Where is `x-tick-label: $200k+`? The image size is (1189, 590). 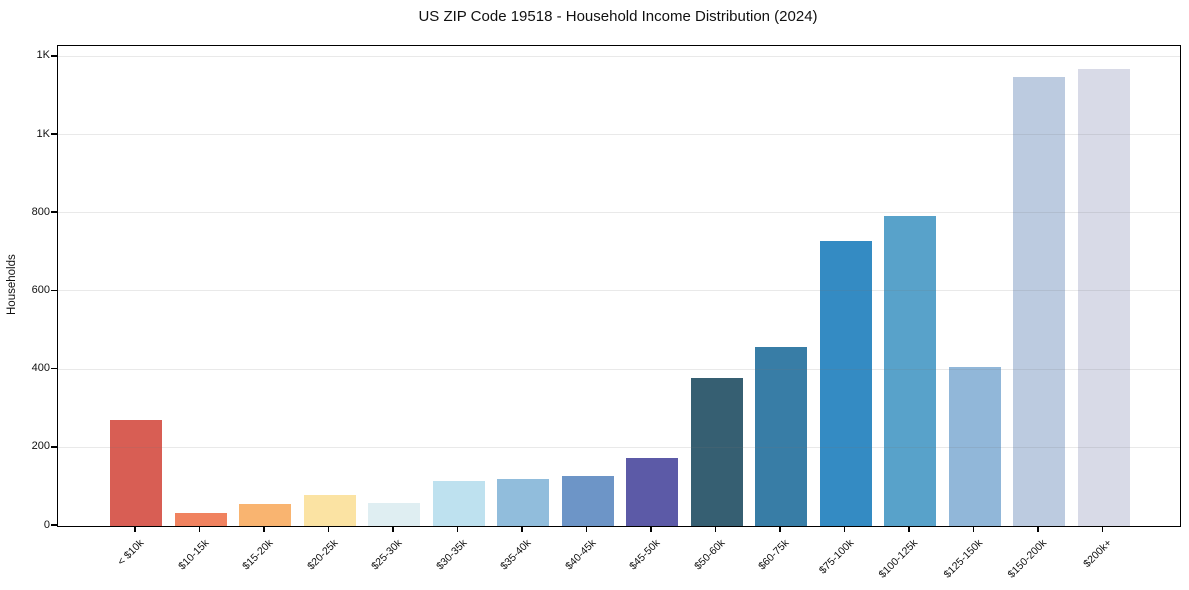
x-tick-label: $200k+ is located at coordinates (1097, 554).